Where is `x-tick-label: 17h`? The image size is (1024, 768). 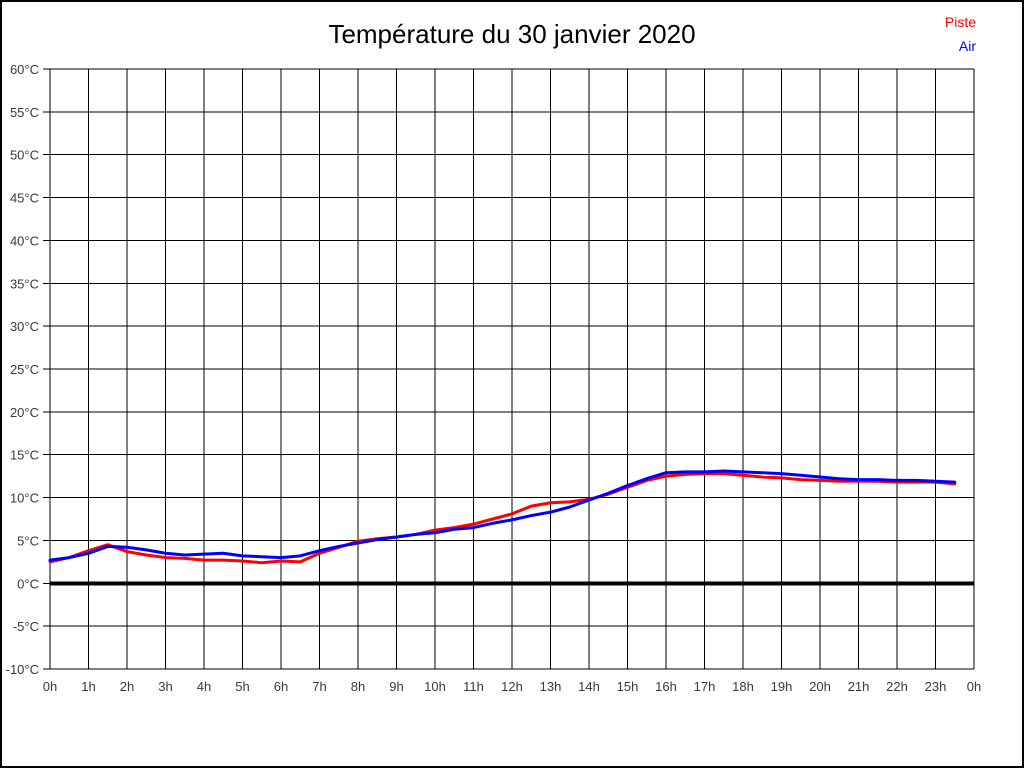
x-tick-label: 17h is located at coordinates (705, 686).